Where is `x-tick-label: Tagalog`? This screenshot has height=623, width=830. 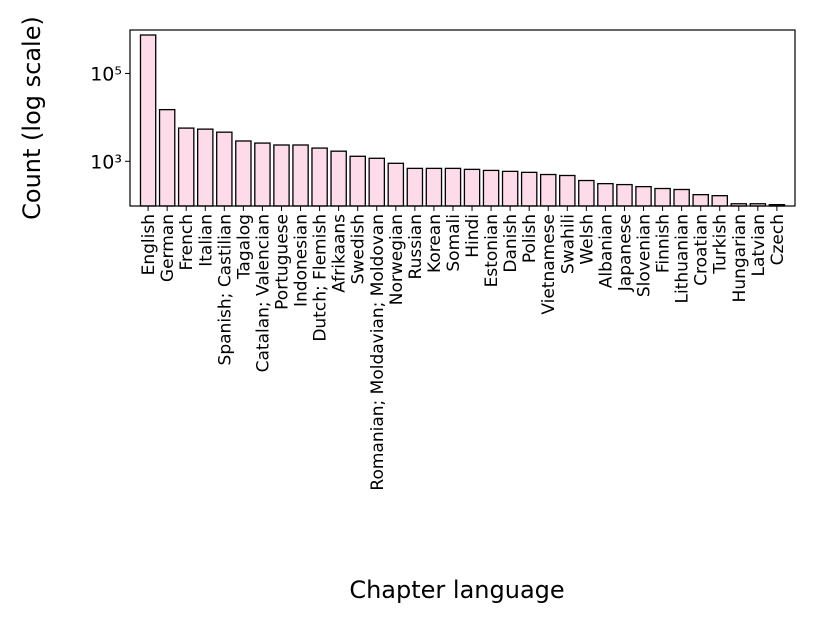 x-tick-label: Tagalog is located at coordinates (244, 247).